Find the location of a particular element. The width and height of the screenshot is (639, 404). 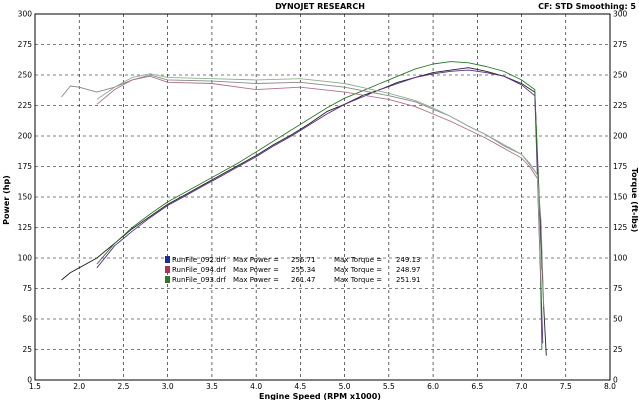

y-tick-label-left: 50 is located at coordinates (27, 319).